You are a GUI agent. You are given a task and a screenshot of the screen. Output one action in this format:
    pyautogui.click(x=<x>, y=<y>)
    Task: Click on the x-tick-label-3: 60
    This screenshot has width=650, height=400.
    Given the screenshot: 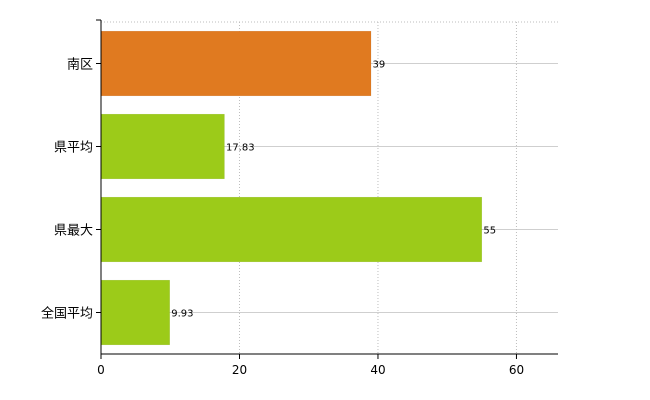 What is the action you would take?
    pyautogui.click(x=516, y=370)
    